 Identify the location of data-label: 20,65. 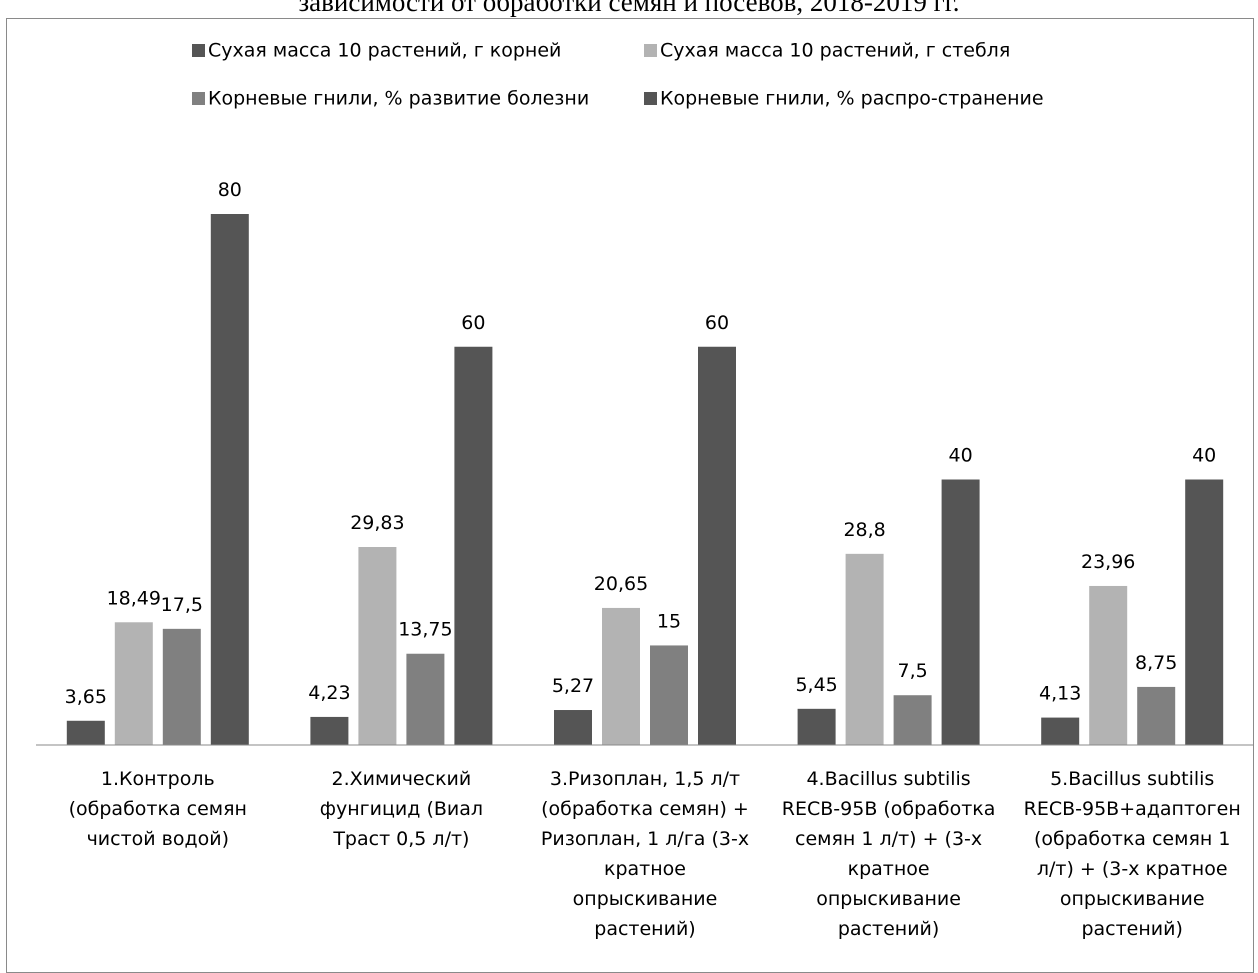
(621, 584).